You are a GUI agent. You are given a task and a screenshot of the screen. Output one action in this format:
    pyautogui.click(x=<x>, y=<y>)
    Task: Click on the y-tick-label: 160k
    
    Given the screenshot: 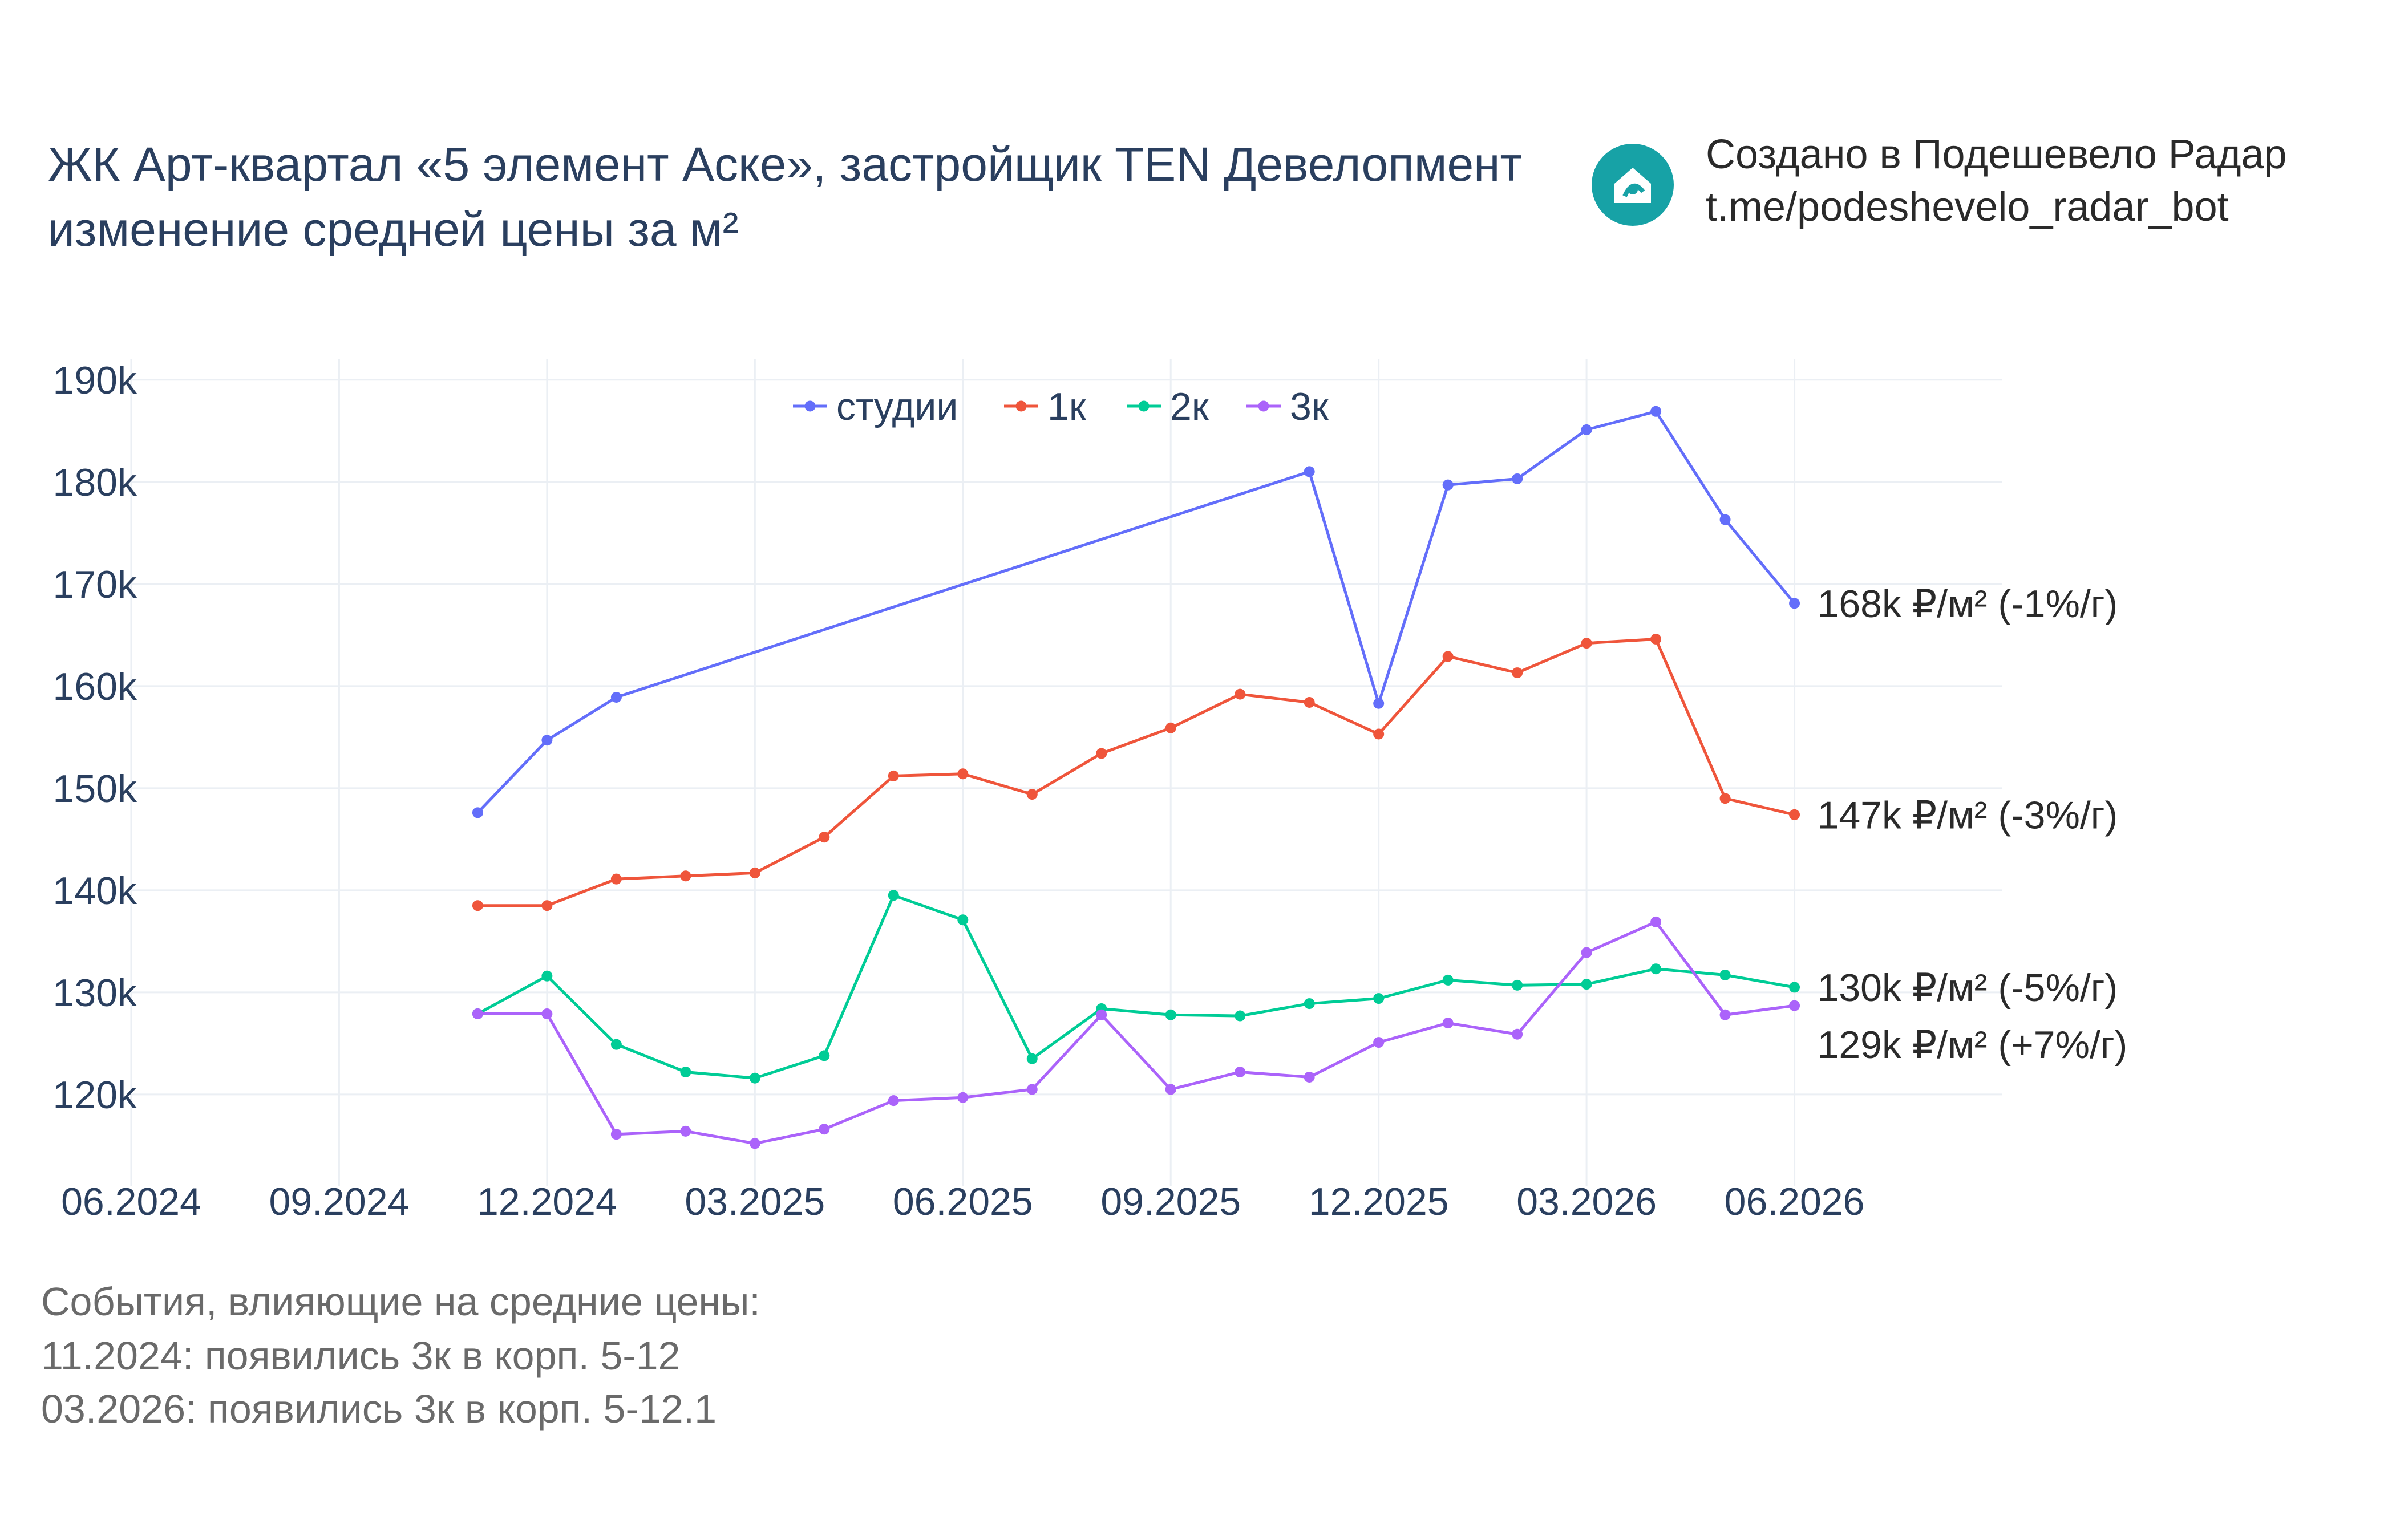 What is the action you would take?
    pyautogui.click(x=95, y=687)
    